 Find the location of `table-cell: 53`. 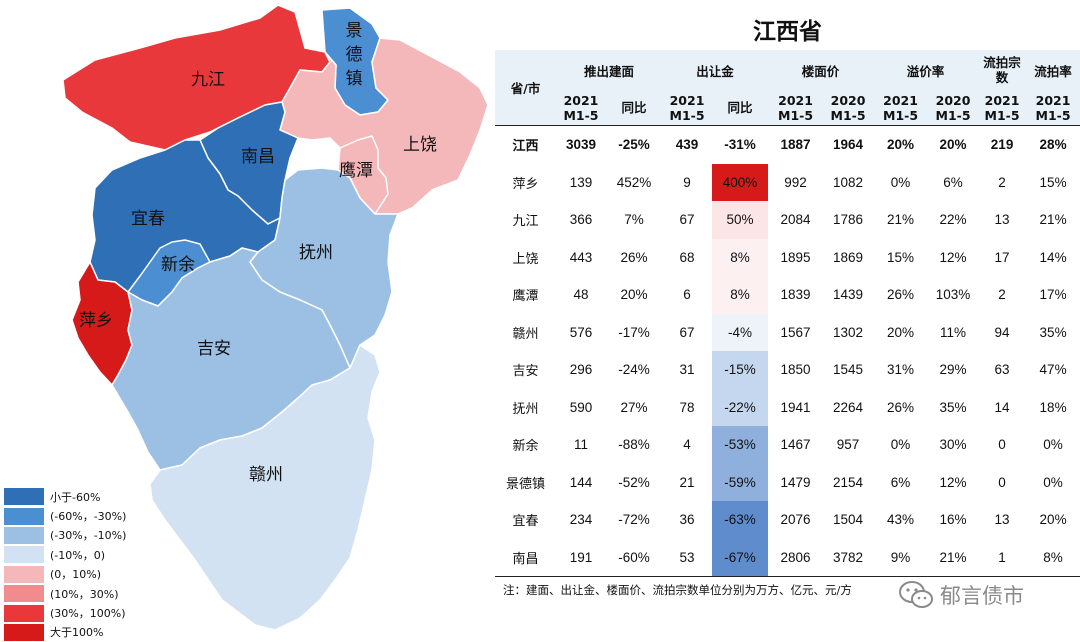

table-cell: 53 is located at coordinates (687, 557).